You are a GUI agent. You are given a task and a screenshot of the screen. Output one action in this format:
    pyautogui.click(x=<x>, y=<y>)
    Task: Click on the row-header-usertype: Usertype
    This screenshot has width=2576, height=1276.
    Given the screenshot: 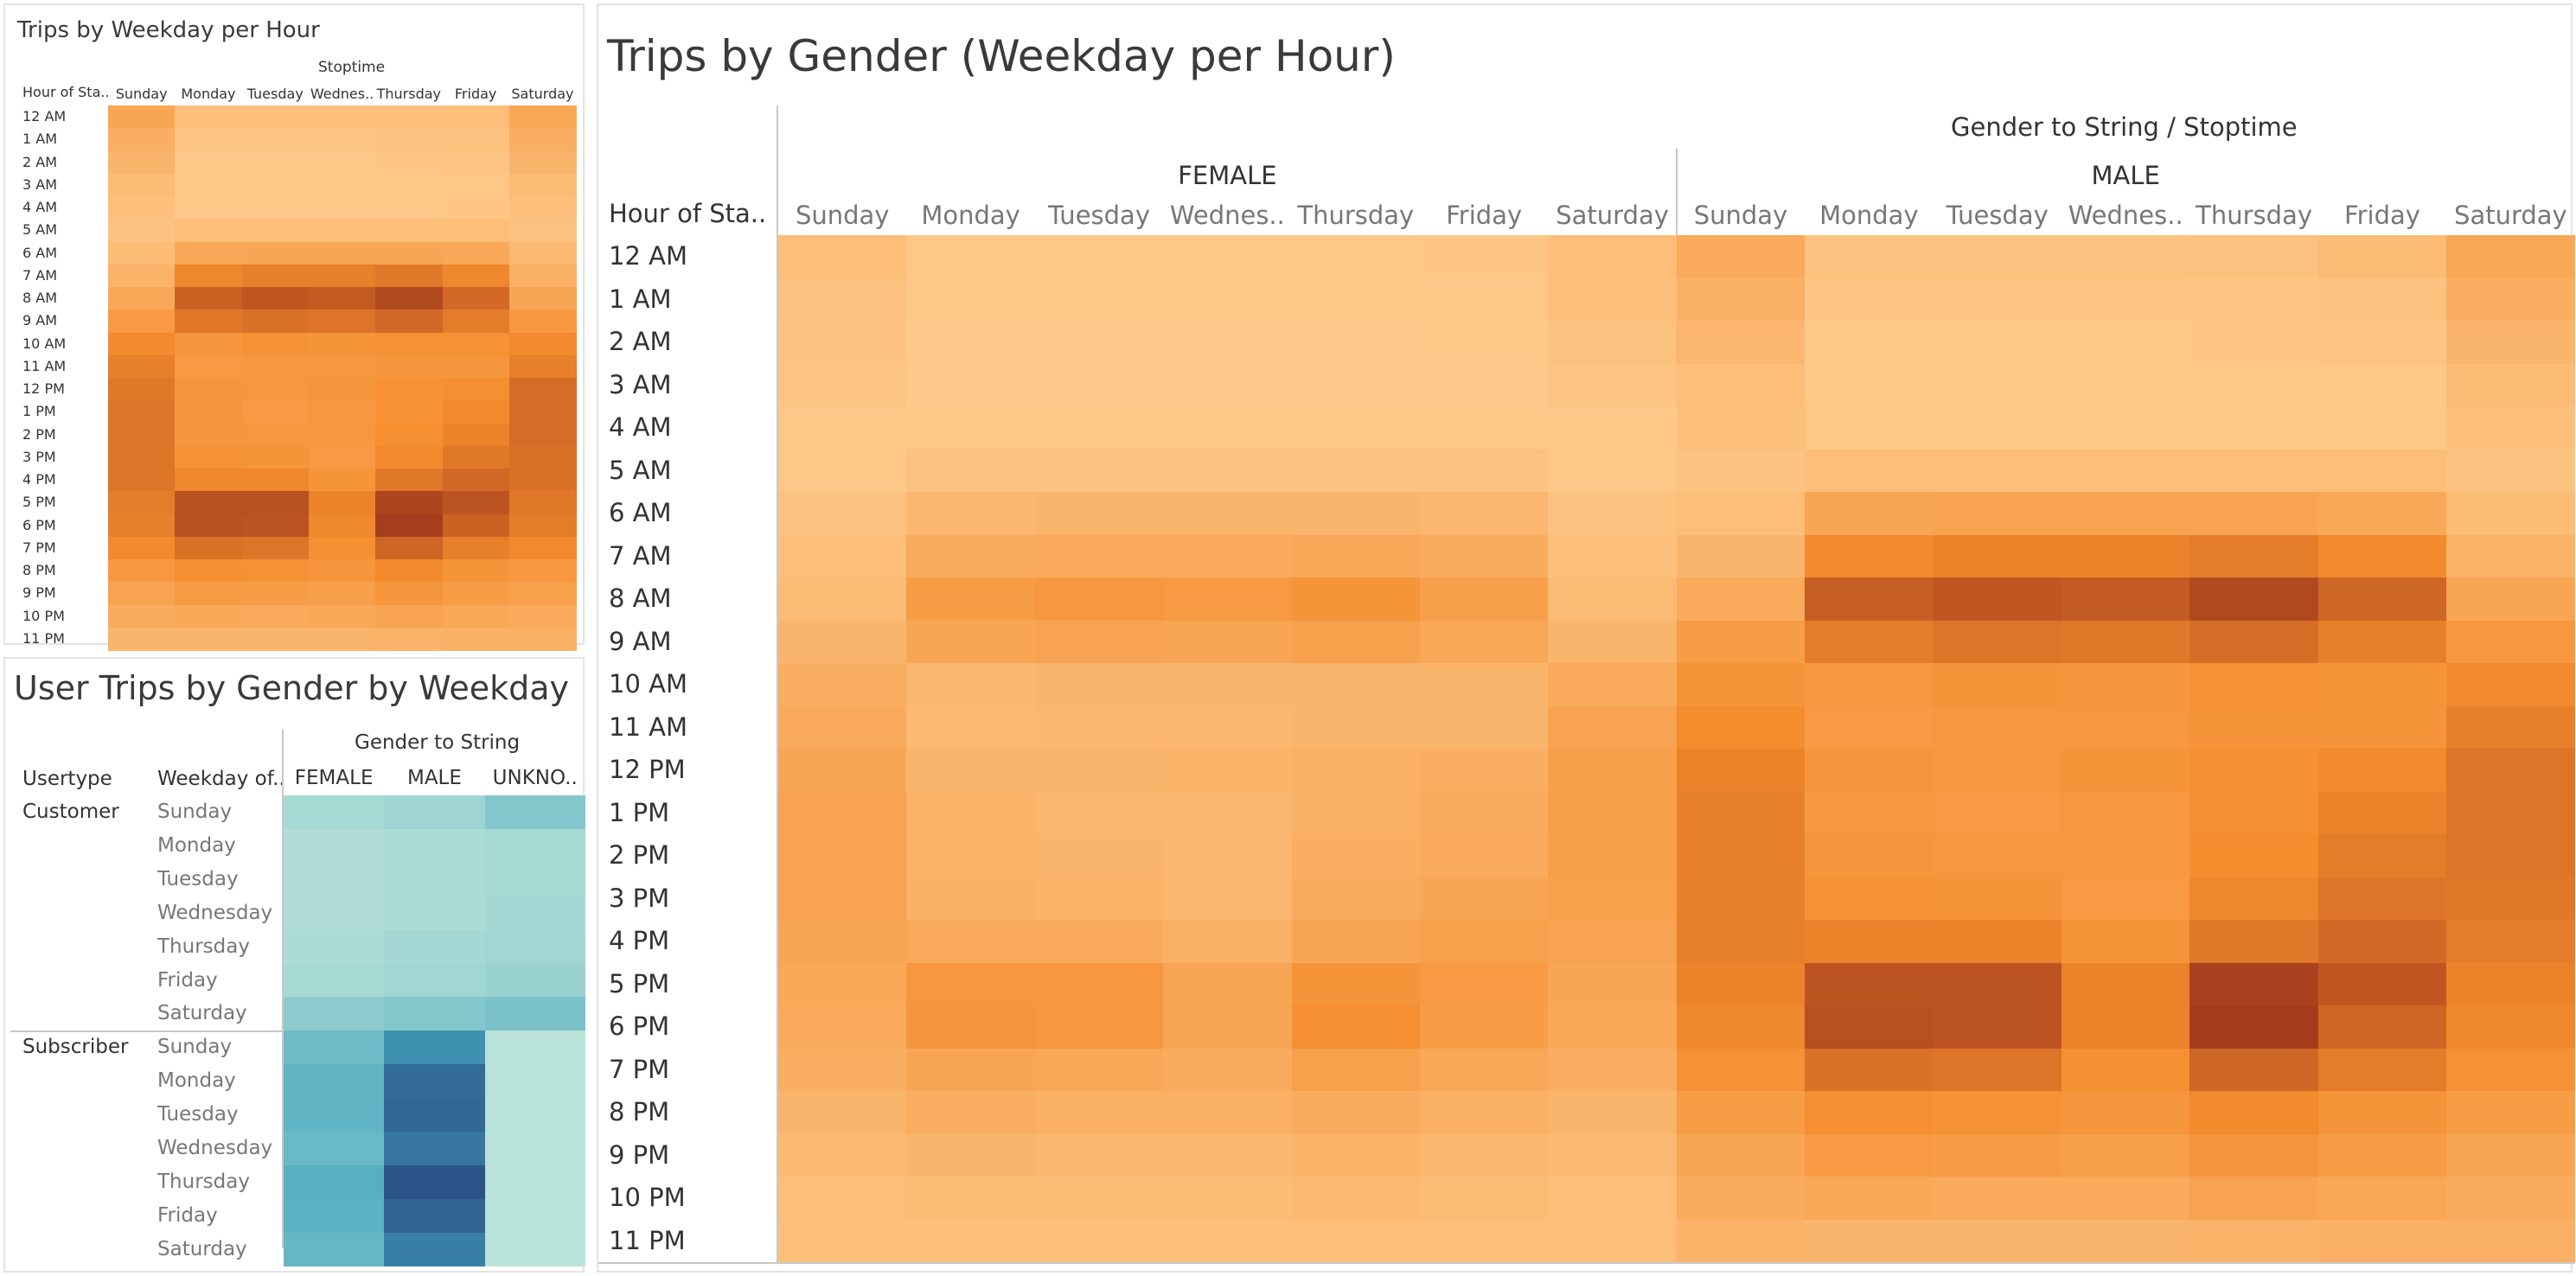 What is the action you would take?
    pyautogui.click(x=67, y=779)
    